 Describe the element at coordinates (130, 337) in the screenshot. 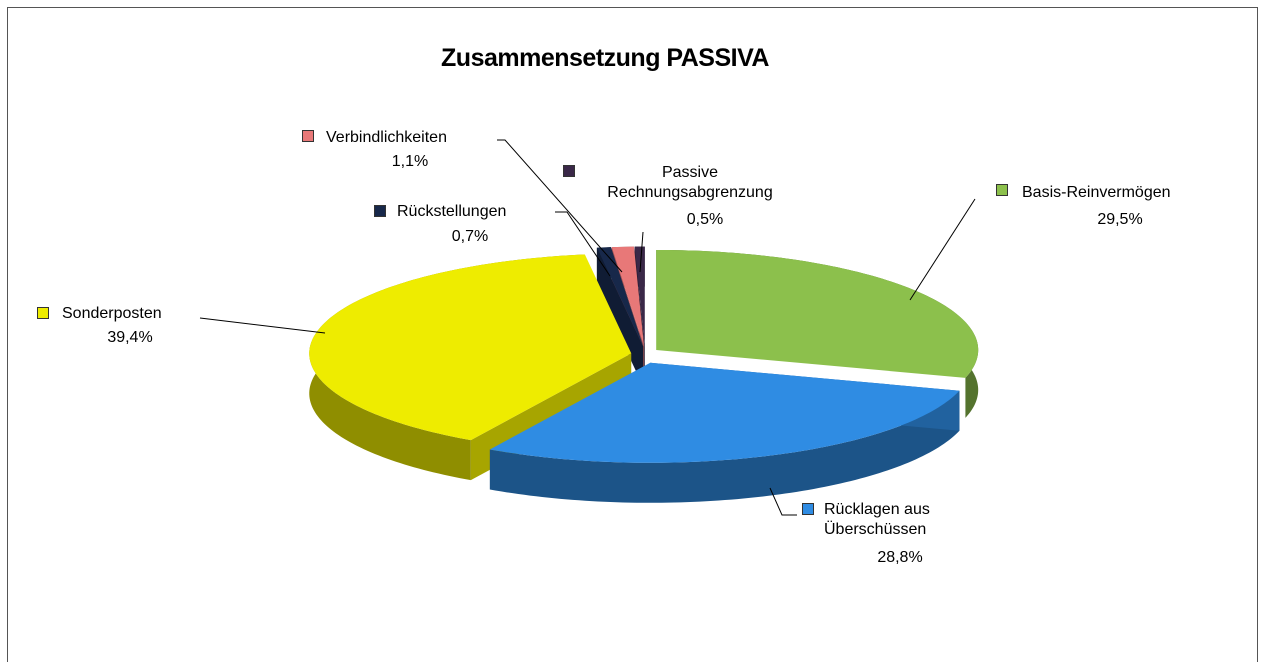

I see `value-label: 39,4%` at that location.